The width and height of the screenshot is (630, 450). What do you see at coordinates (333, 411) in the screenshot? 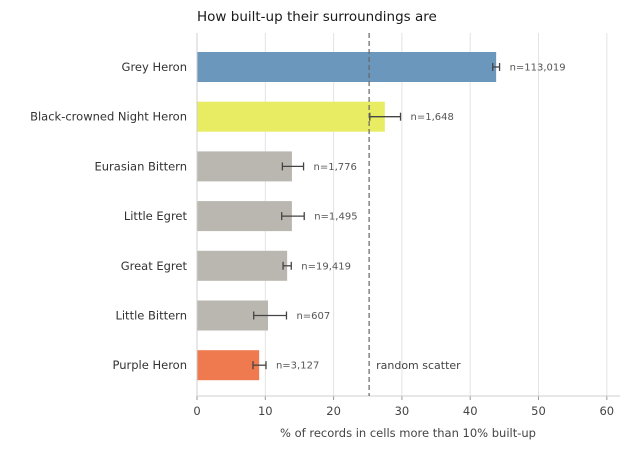
I see `x-tick-label: 20` at bounding box center [333, 411].